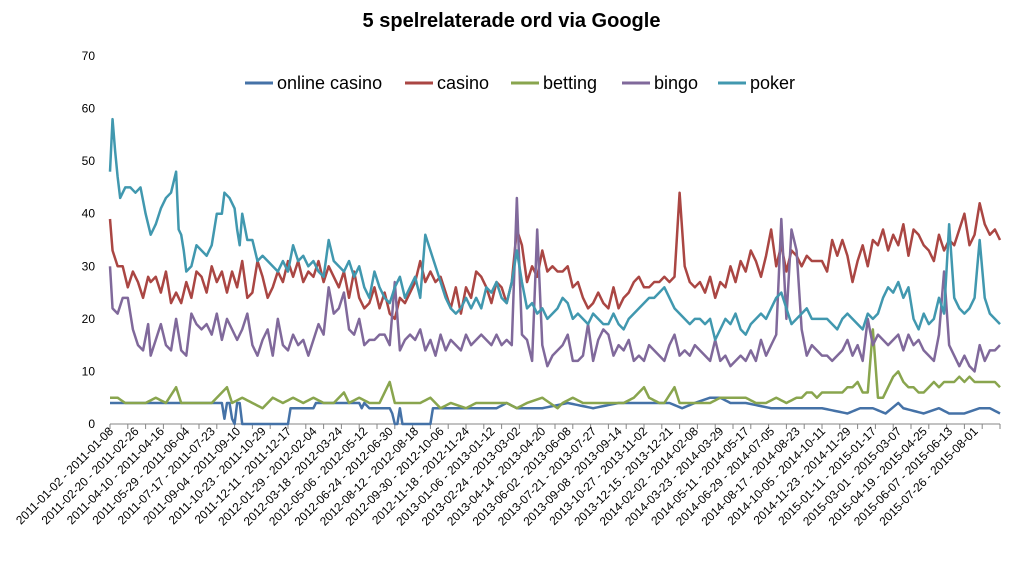 The height and width of the screenshot is (563, 1023). I want to click on series-line-online-casino, so click(555, 411).